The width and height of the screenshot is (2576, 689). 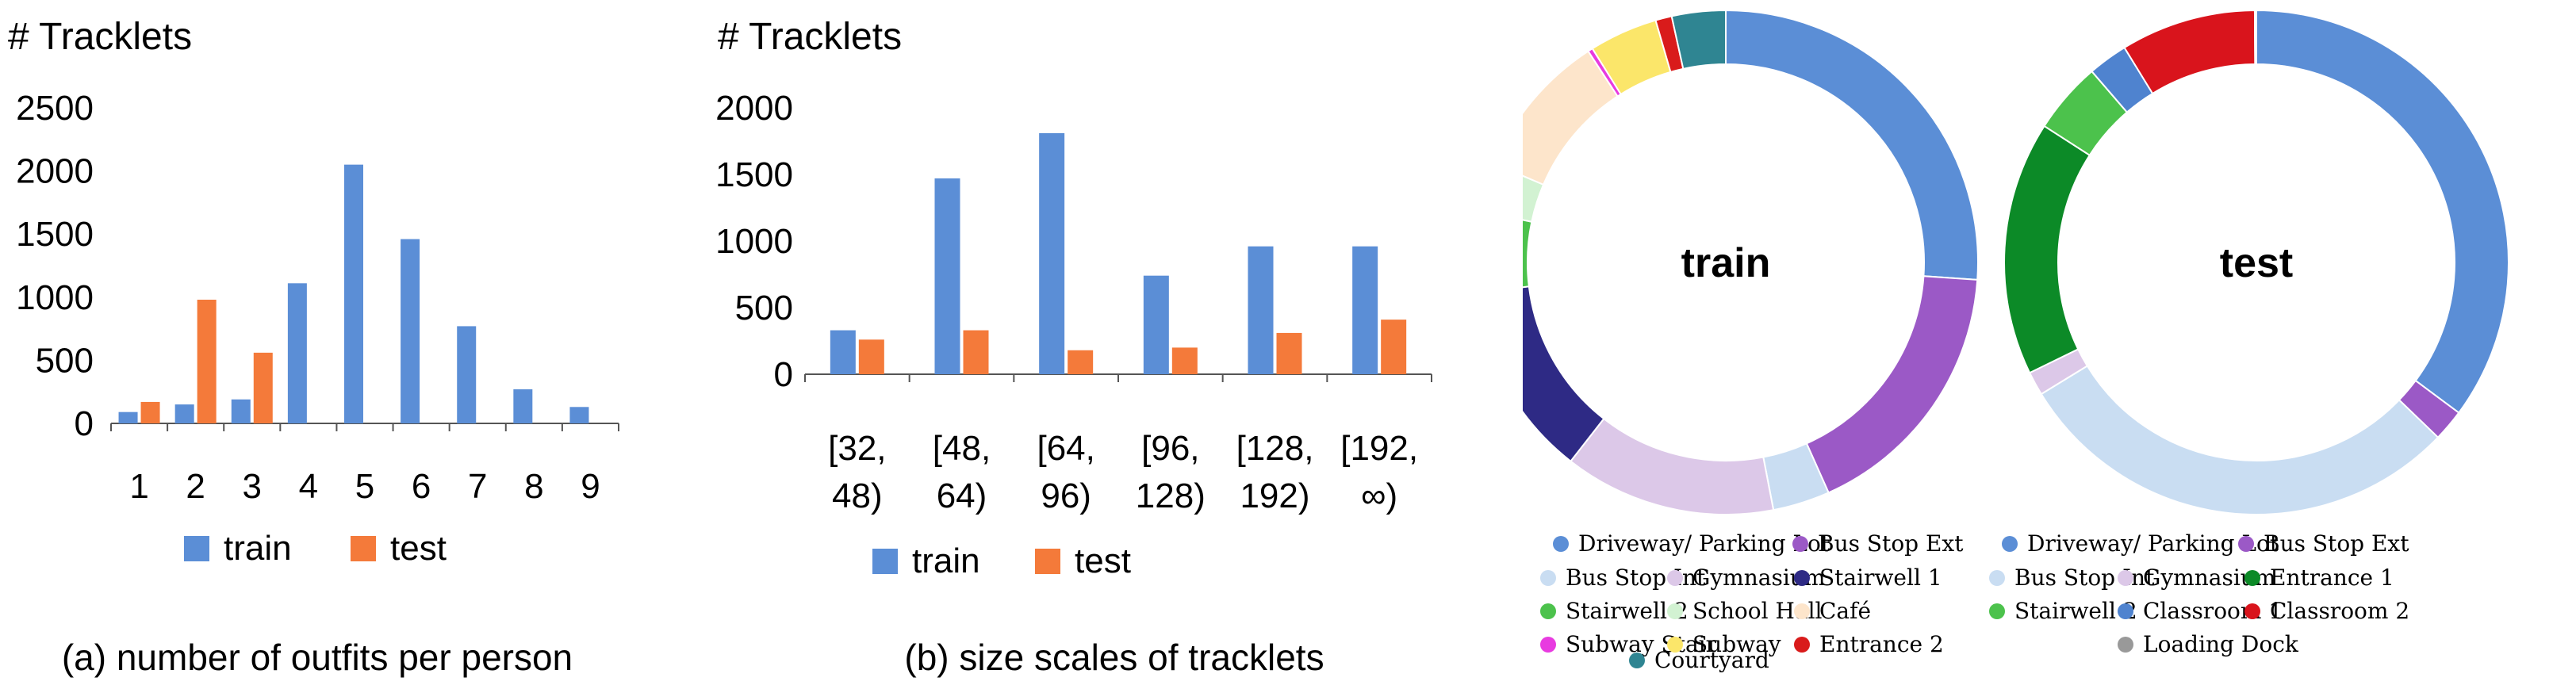 I want to click on chart-a-legend-swatch-test, so click(x=363, y=548).